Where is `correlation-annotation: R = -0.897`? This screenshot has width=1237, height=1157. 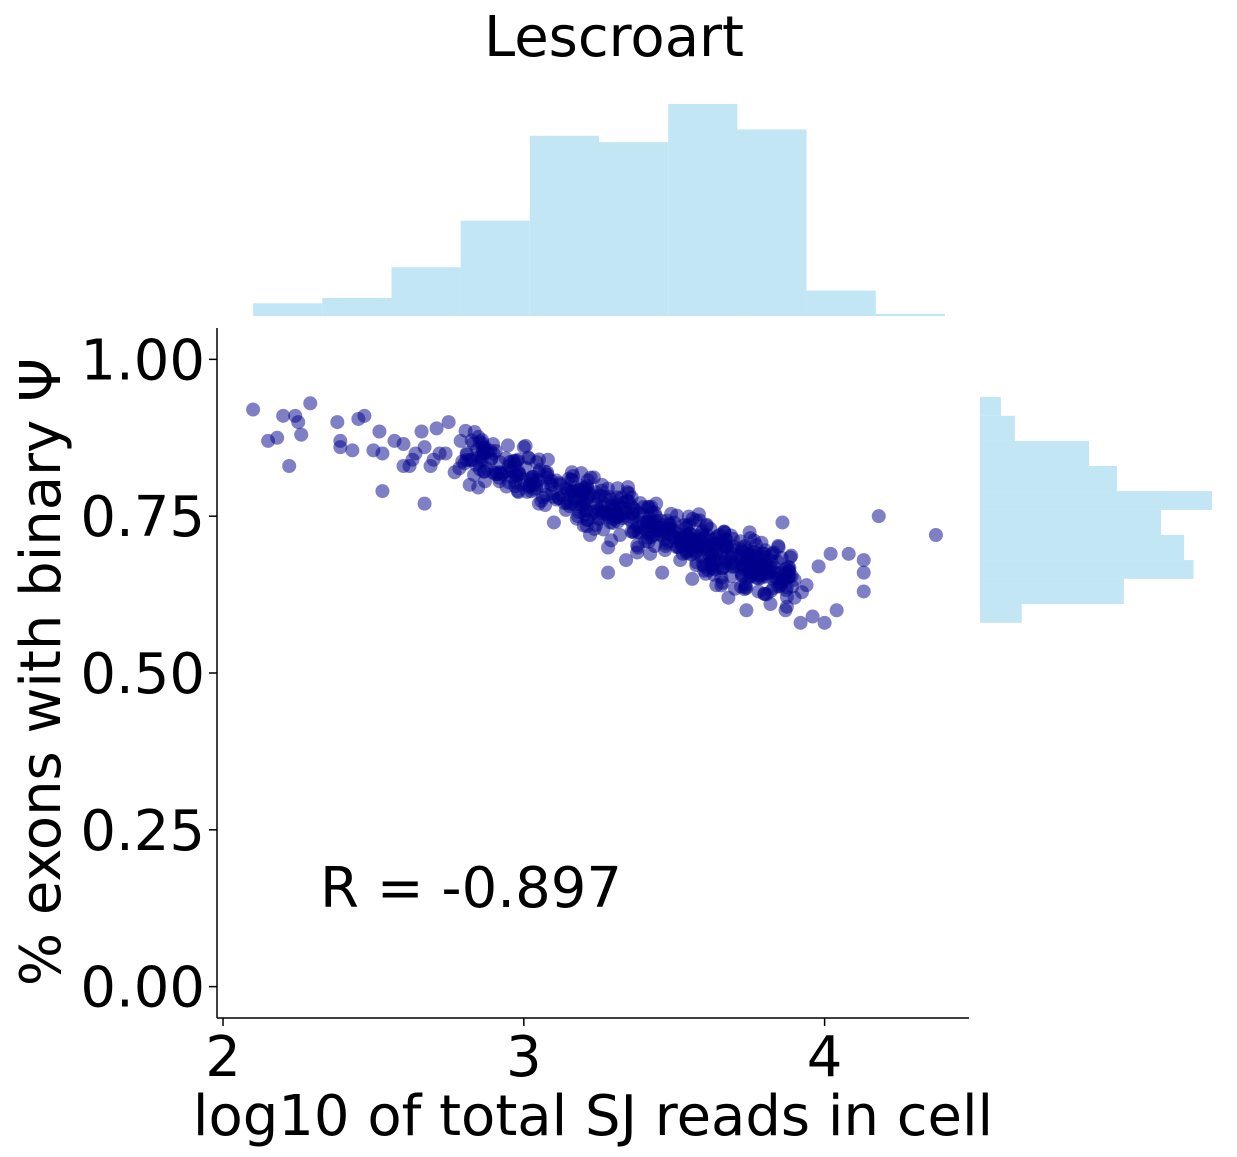 correlation-annotation: R = -0.897 is located at coordinates (471, 888).